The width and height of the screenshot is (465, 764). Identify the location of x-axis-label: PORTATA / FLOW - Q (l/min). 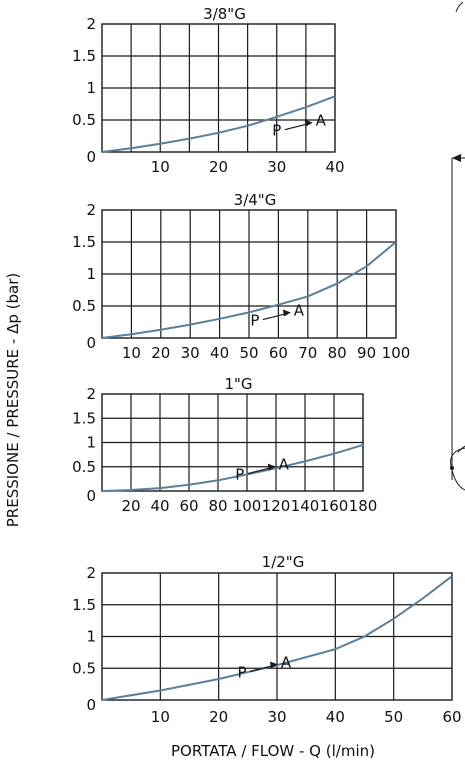
(273, 751).